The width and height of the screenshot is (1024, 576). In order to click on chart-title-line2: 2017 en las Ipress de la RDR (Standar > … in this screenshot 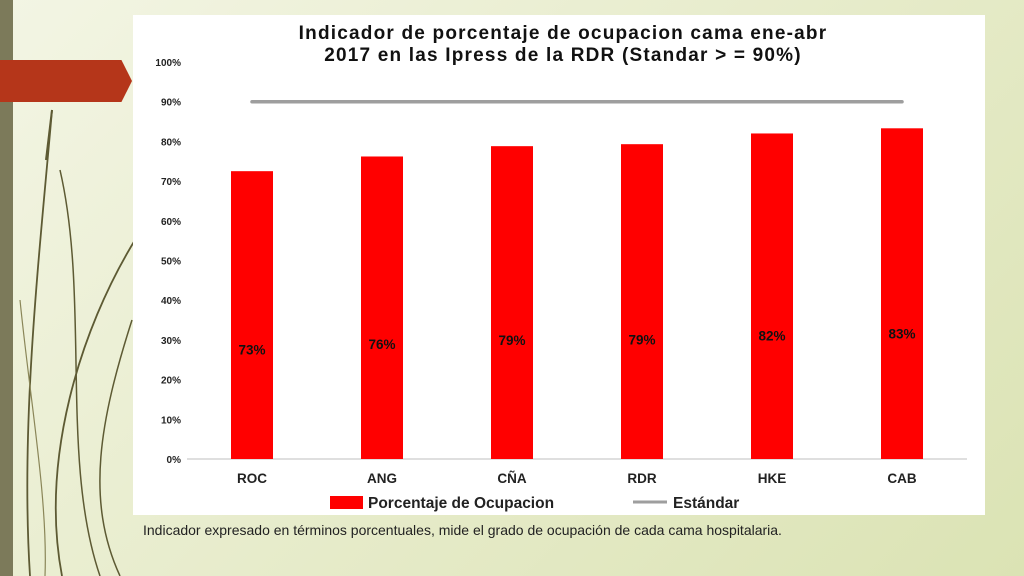, I will do `click(563, 55)`.